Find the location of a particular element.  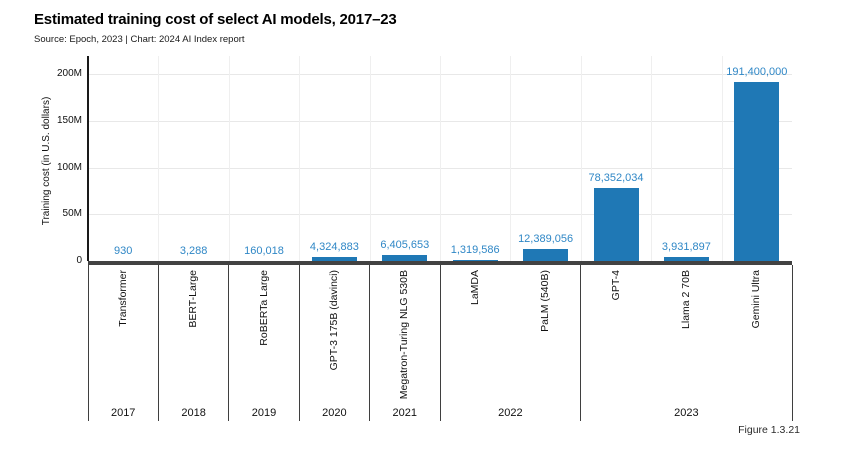

bar-value-label: 4,324,883 is located at coordinates (334, 246).